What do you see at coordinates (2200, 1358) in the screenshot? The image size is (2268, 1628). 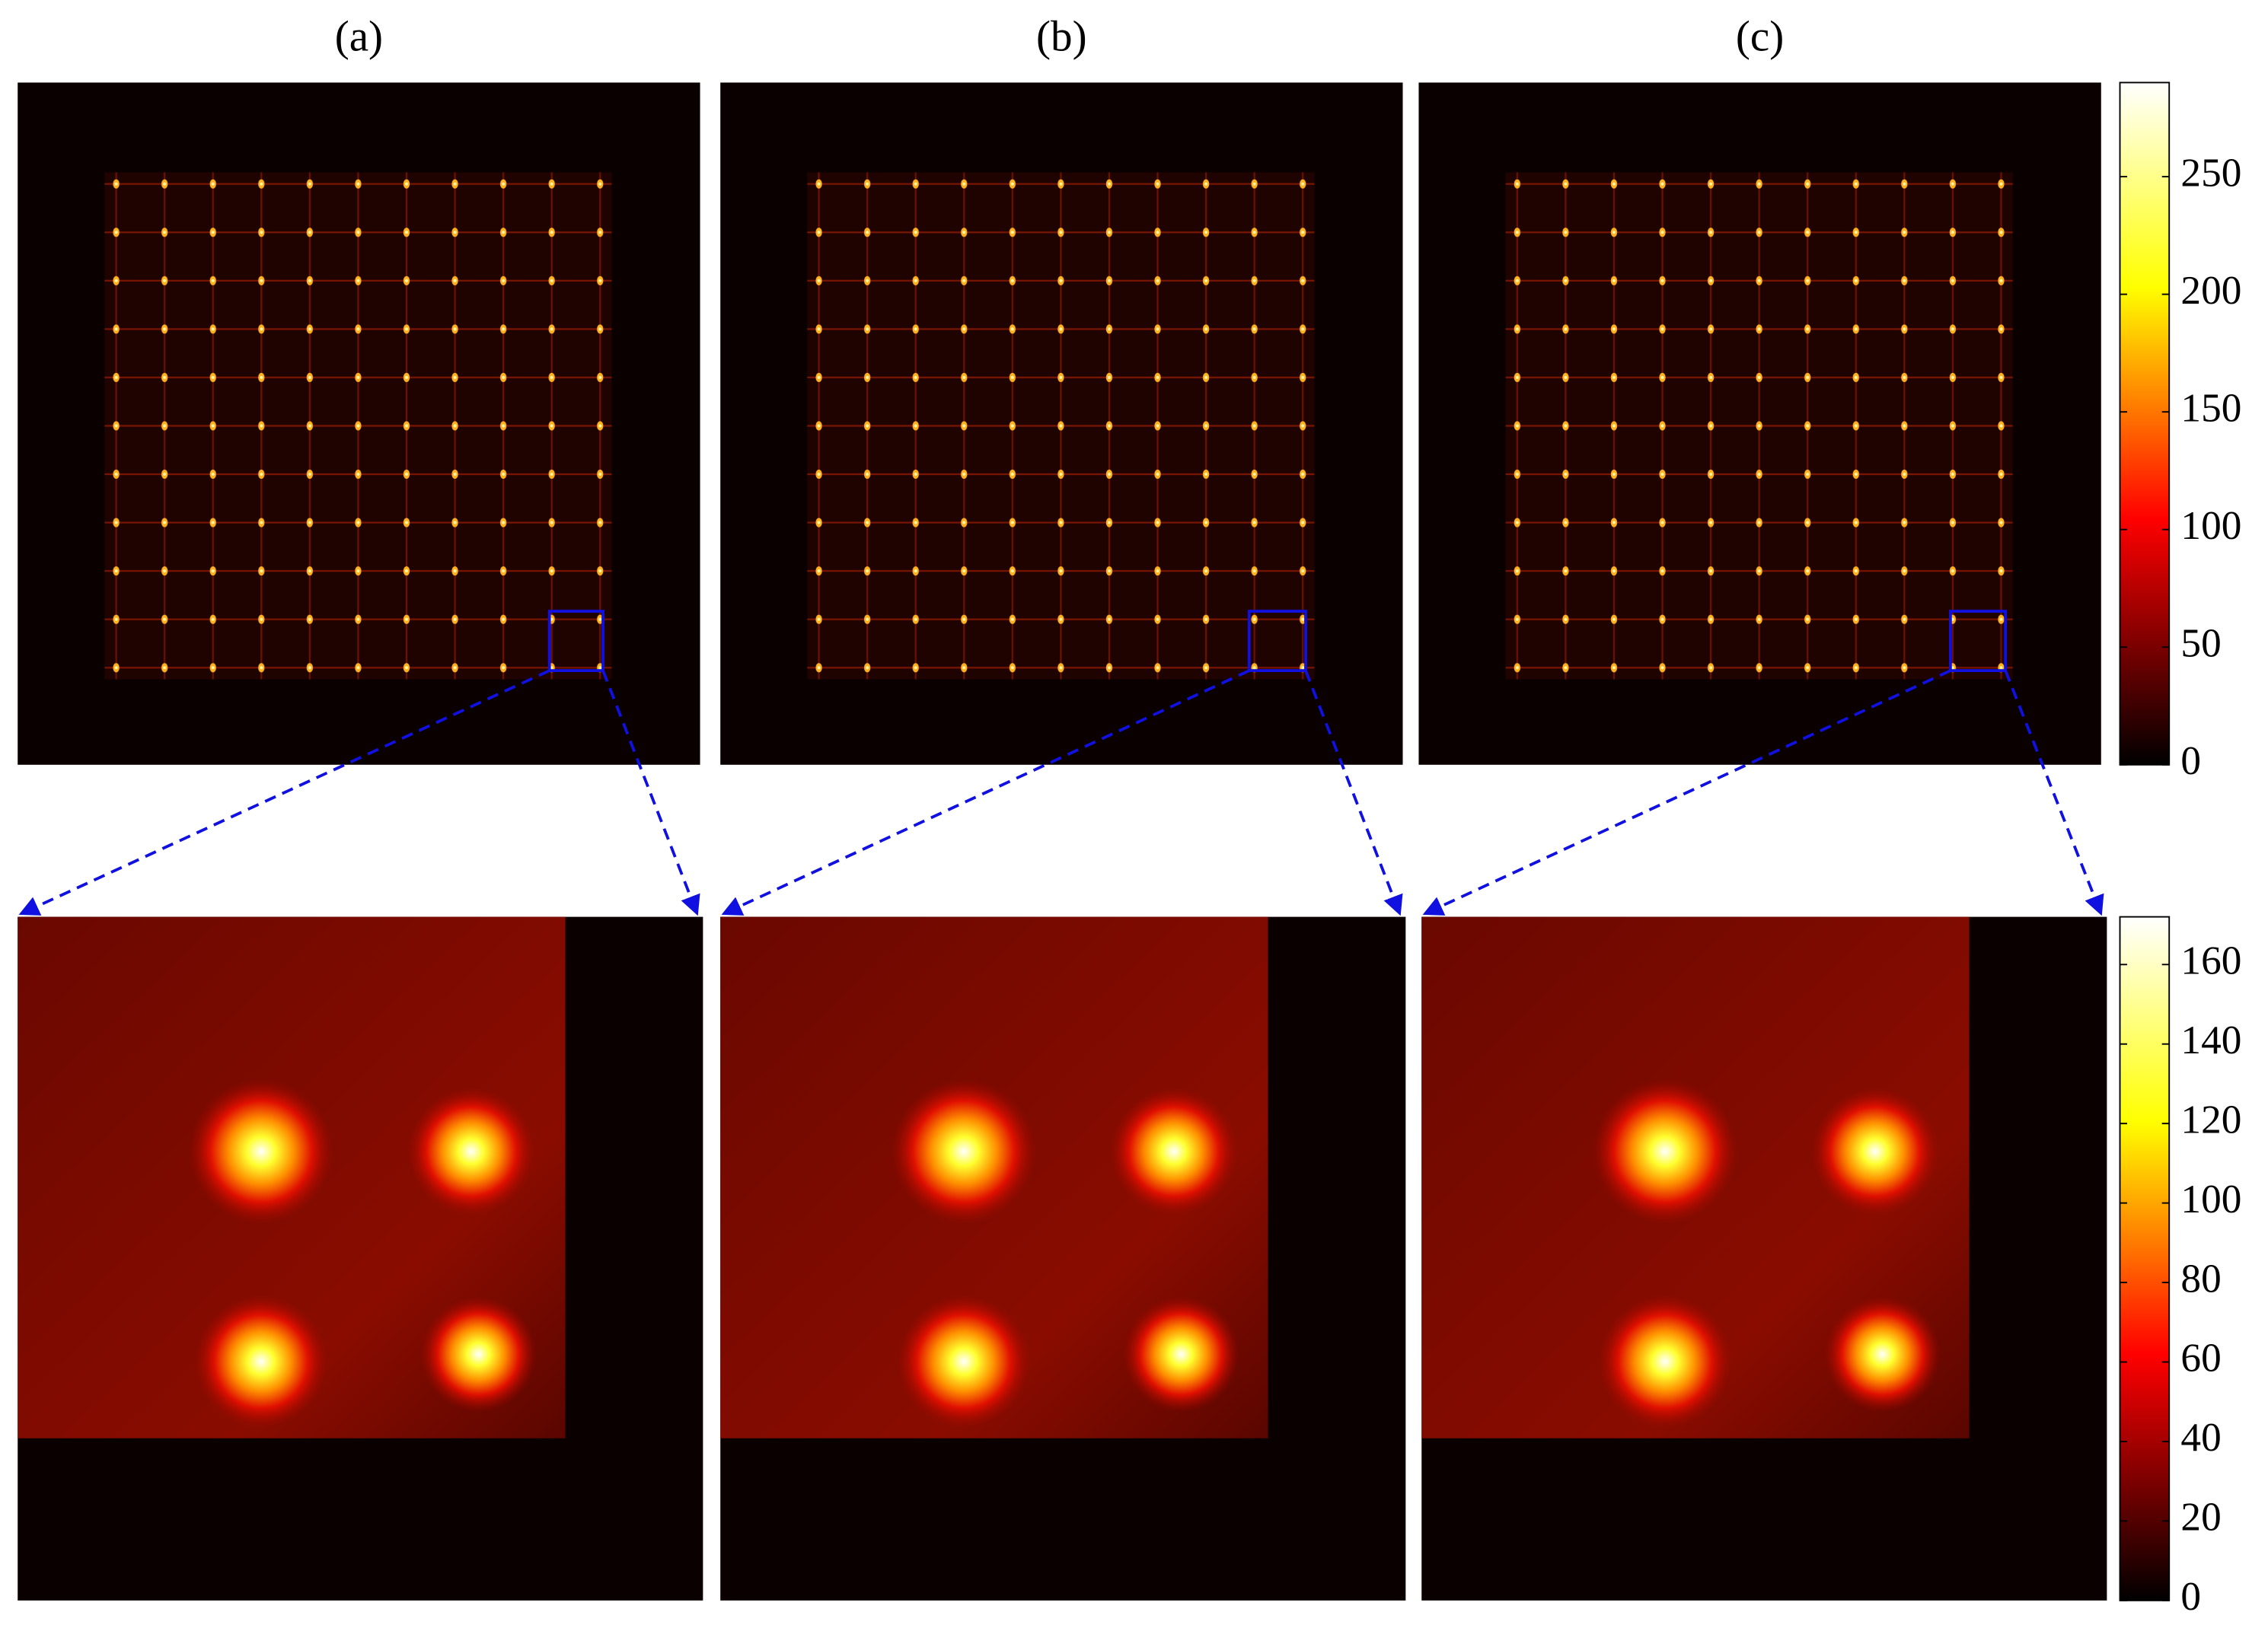 I see `colorbar-tick-label: 60` at bounding box center [2200, 1358].